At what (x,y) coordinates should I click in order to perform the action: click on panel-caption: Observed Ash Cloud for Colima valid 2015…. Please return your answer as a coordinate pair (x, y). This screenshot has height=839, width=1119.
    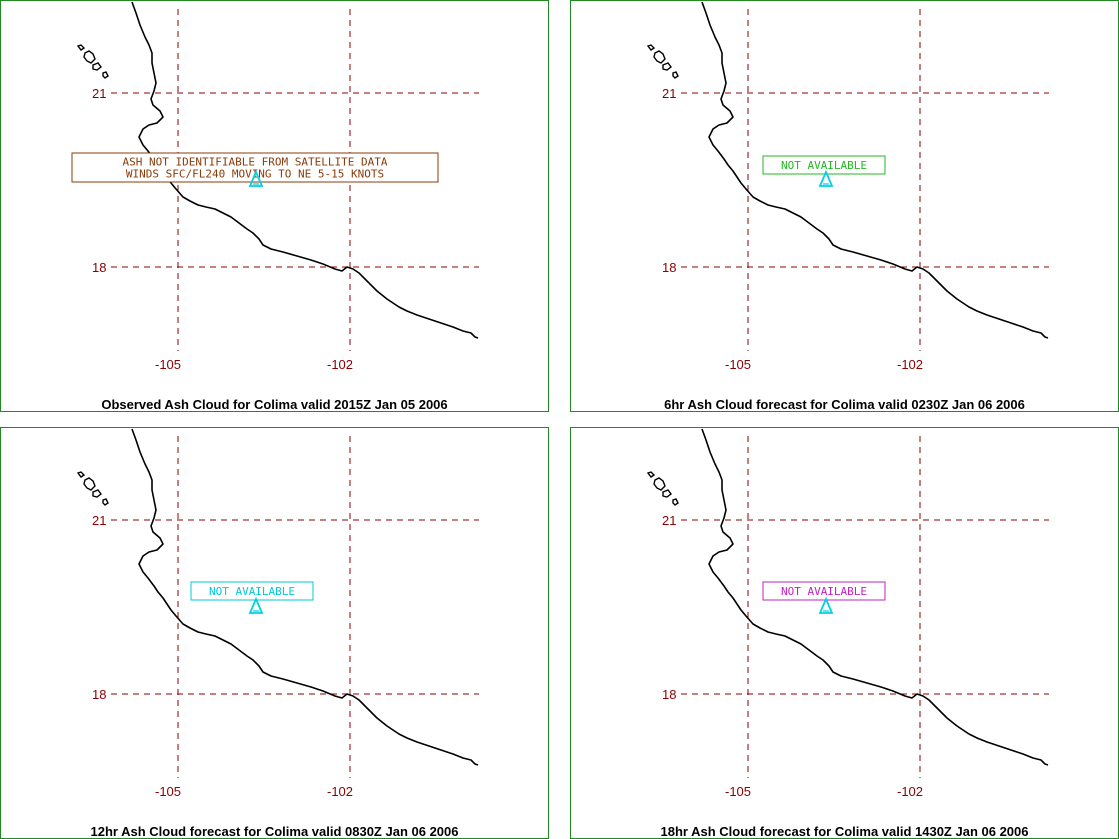
    Looking at the image, I should click on (274, 404).